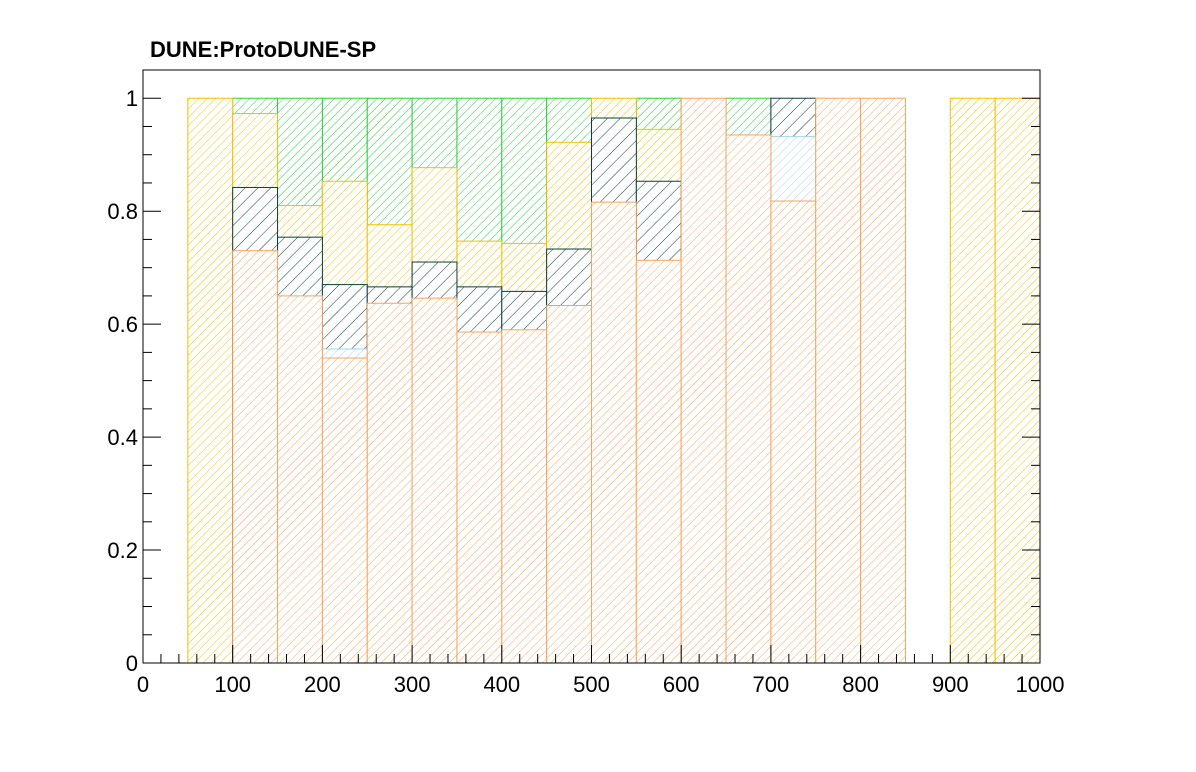 The image size is (1196, 772). I want to click on x-tick-label: 600, so click(681, 684).